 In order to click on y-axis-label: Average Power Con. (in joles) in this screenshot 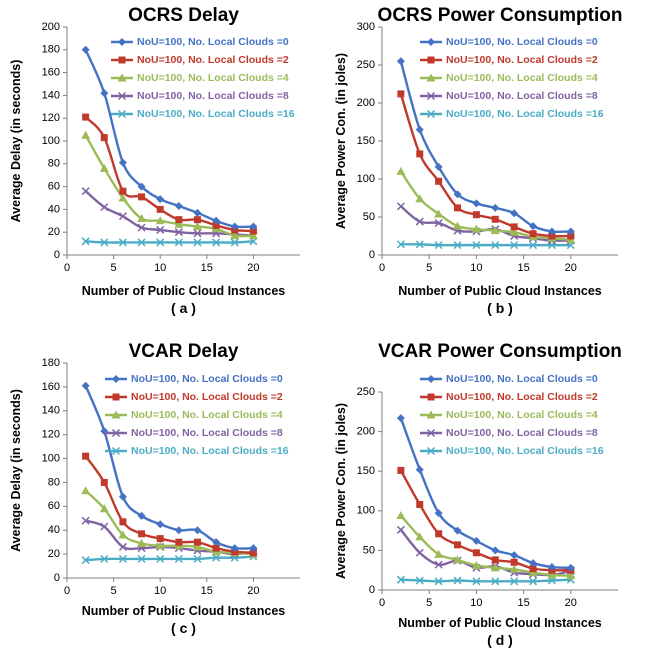, I will do `click(341, 491)`.